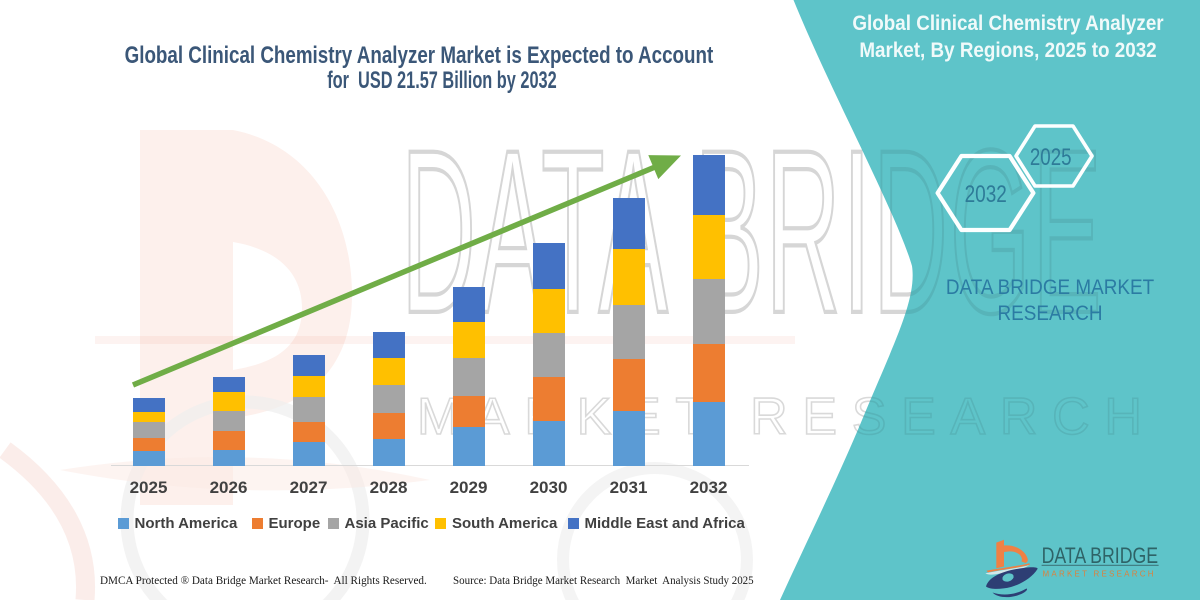 This screenshot has height=600, width=1200. Describe the element at coordinates (1100, 574) in the screenshot. I see `svg-text: MARKET RESEARCH` at that location.